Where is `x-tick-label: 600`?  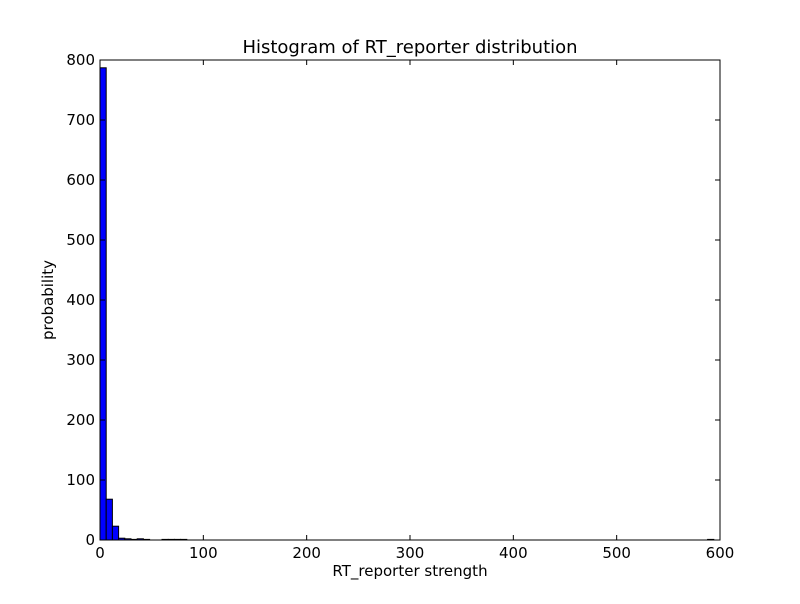
x-tick-label: 600 is located at coordinates (720, 553).